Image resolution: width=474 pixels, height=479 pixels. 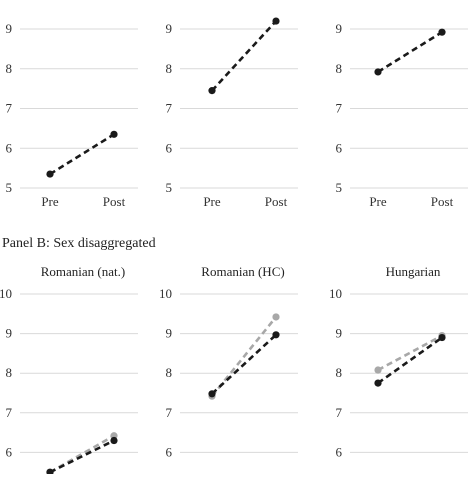 I want to click on subplot-title: Hungarian, so click(x=413, y=271).